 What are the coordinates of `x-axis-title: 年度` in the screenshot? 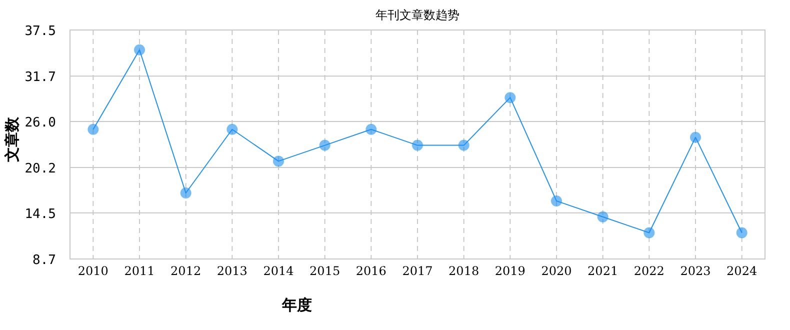 It's located at (296, 305).